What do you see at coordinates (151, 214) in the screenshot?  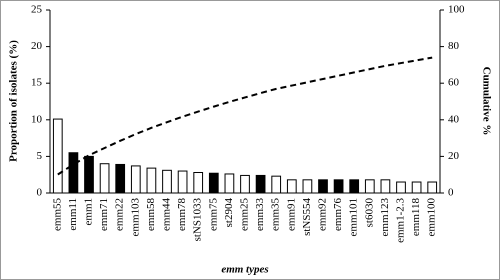 I see `x-tick-label: emm58` at bounding box center [151, 214].